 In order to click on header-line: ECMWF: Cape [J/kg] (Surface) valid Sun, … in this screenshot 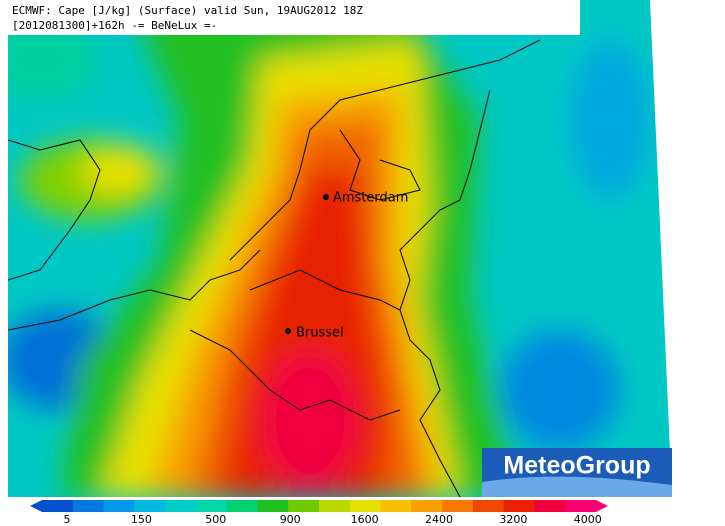, I will do `click(187, 10)`.